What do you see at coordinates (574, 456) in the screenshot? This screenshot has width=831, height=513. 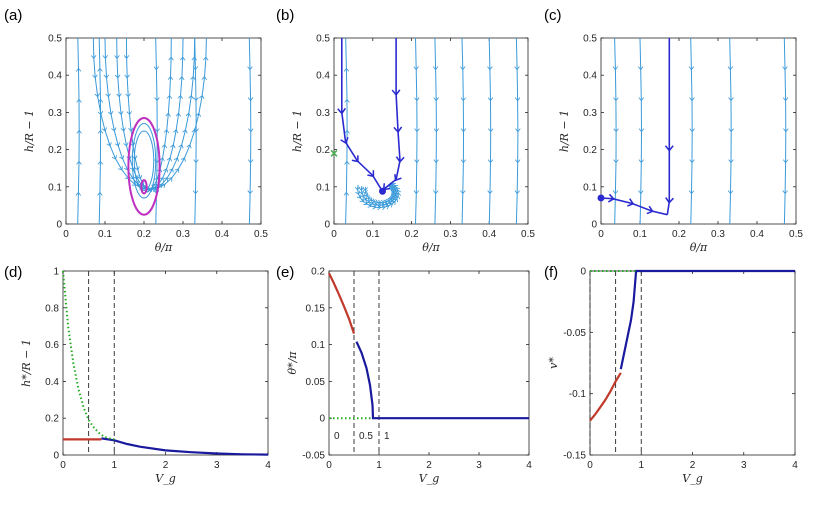 I see `y-tick-label: -0.15` at bounding box center [574, 456].